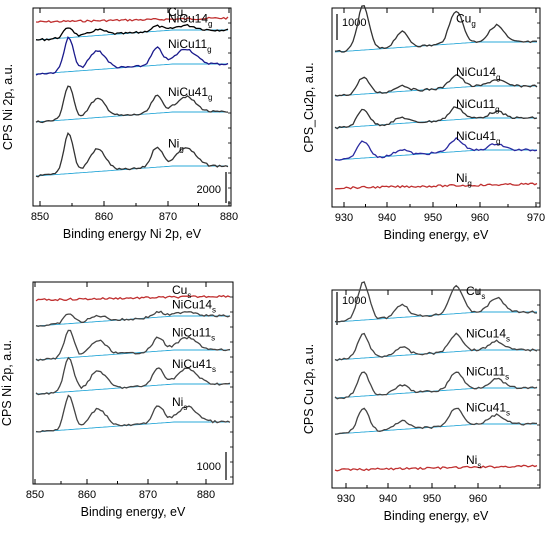 This screenshot has height=534, width=550. Describe the element at coordinates (133, 413) in the screenshot. I see `panel3-series-ni-s` at that location.